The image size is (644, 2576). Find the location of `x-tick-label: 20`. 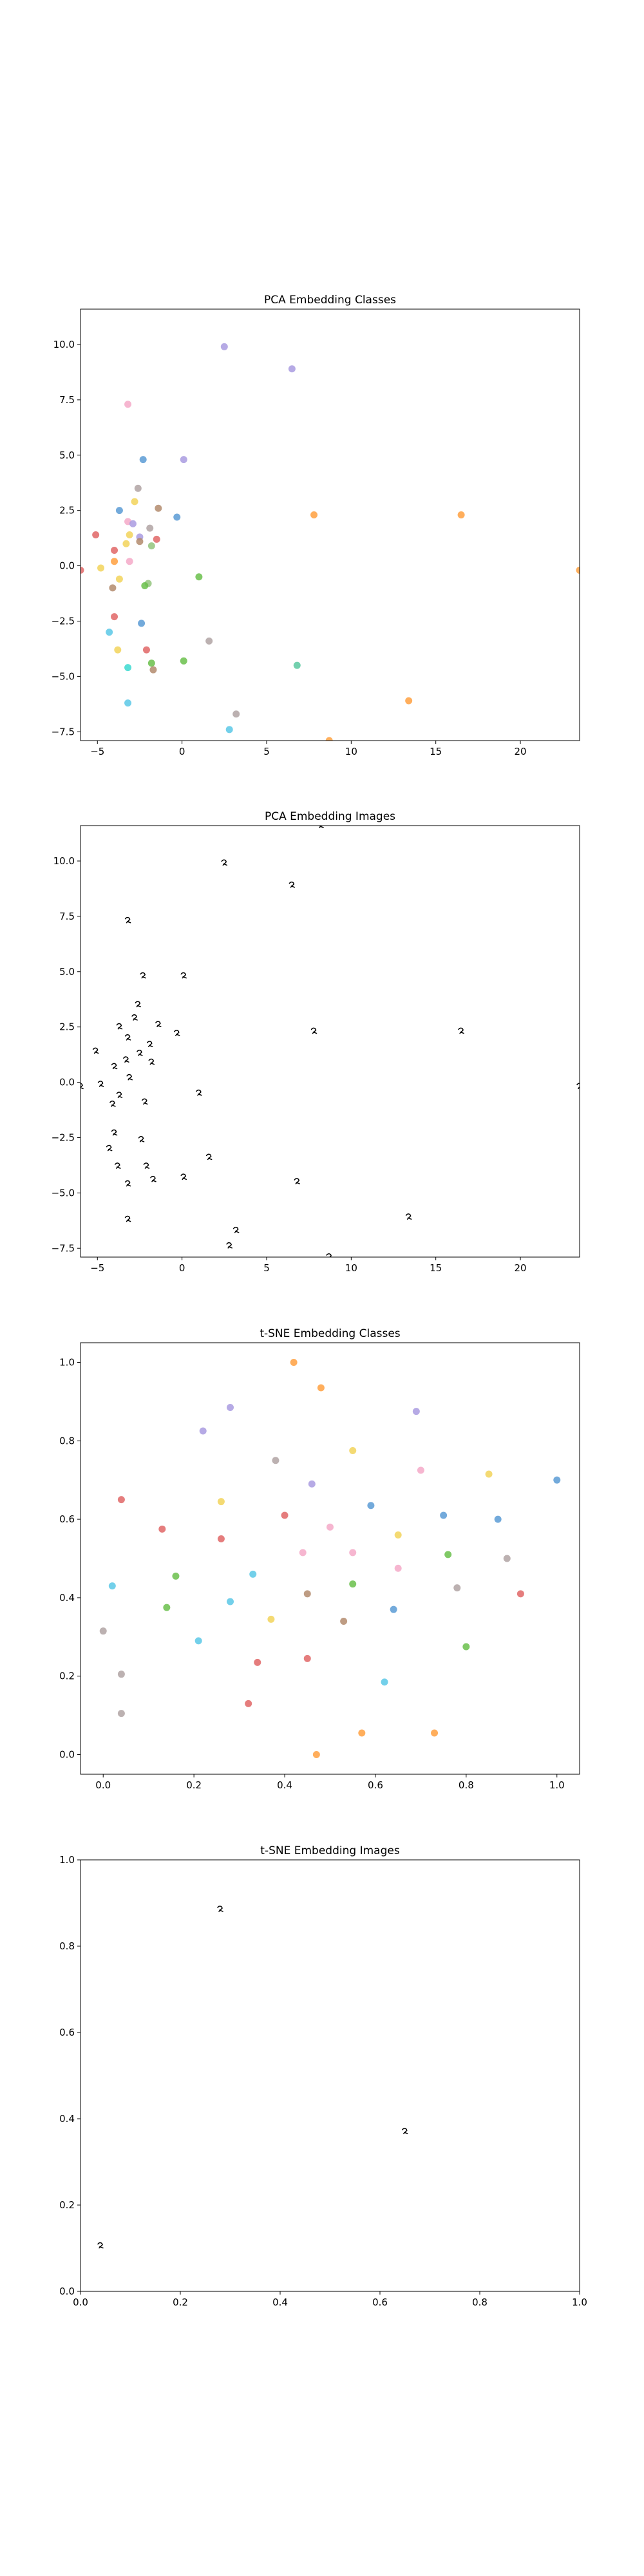

x-tick-label: 20 is located at coordinates (521, 751).